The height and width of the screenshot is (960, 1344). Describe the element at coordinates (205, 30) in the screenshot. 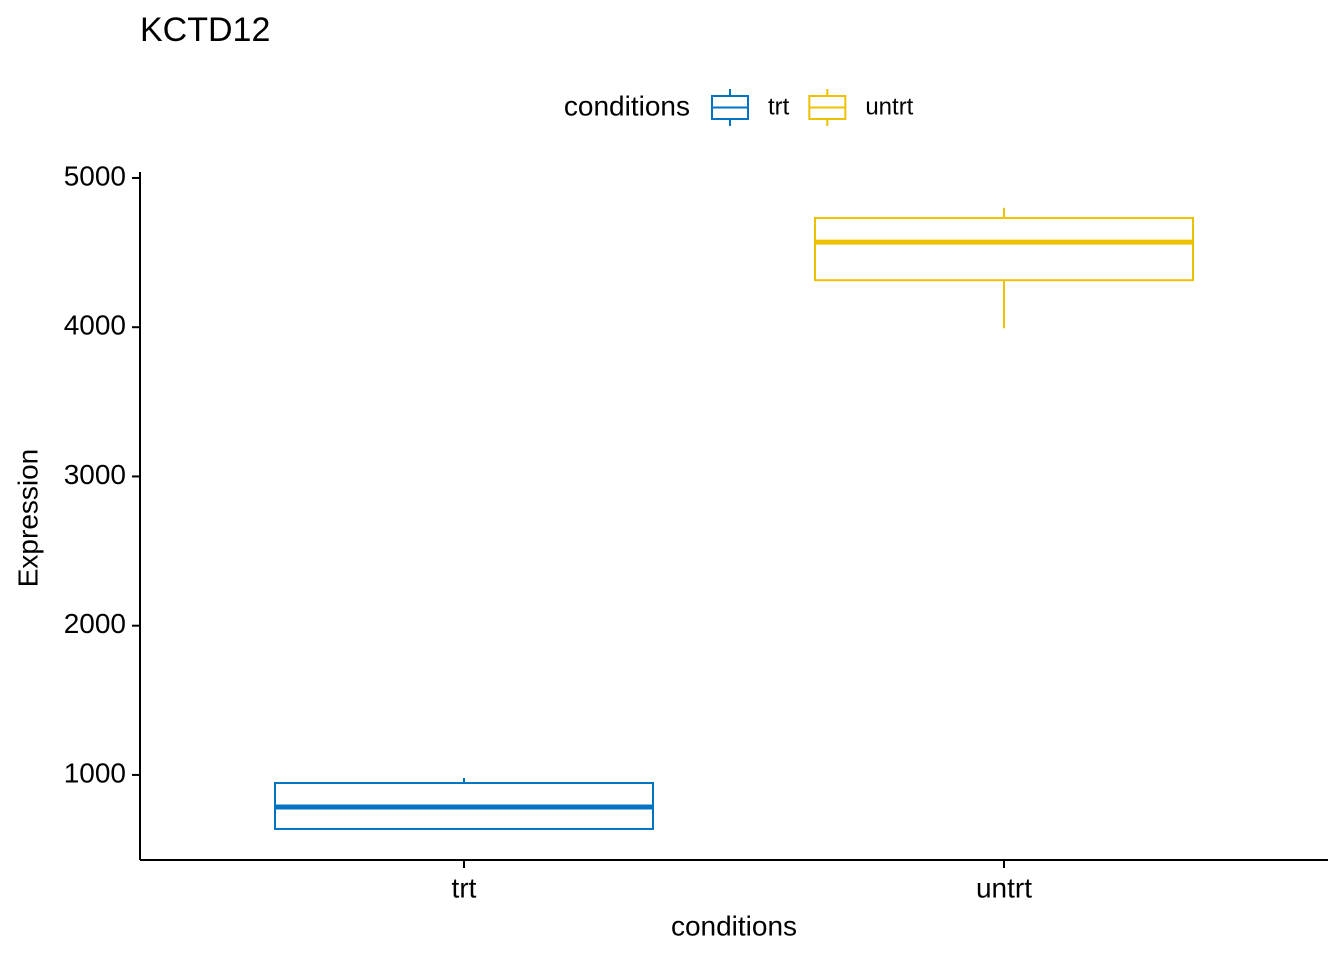

I see `chart-title: KCTD12` at that location.